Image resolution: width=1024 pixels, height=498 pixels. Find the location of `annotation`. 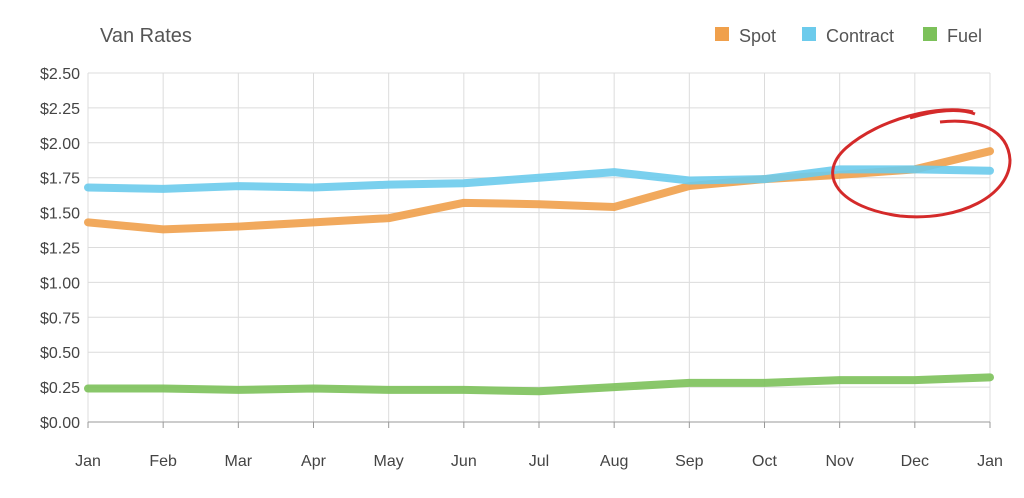

annotation is located at coordinates (921, 163).